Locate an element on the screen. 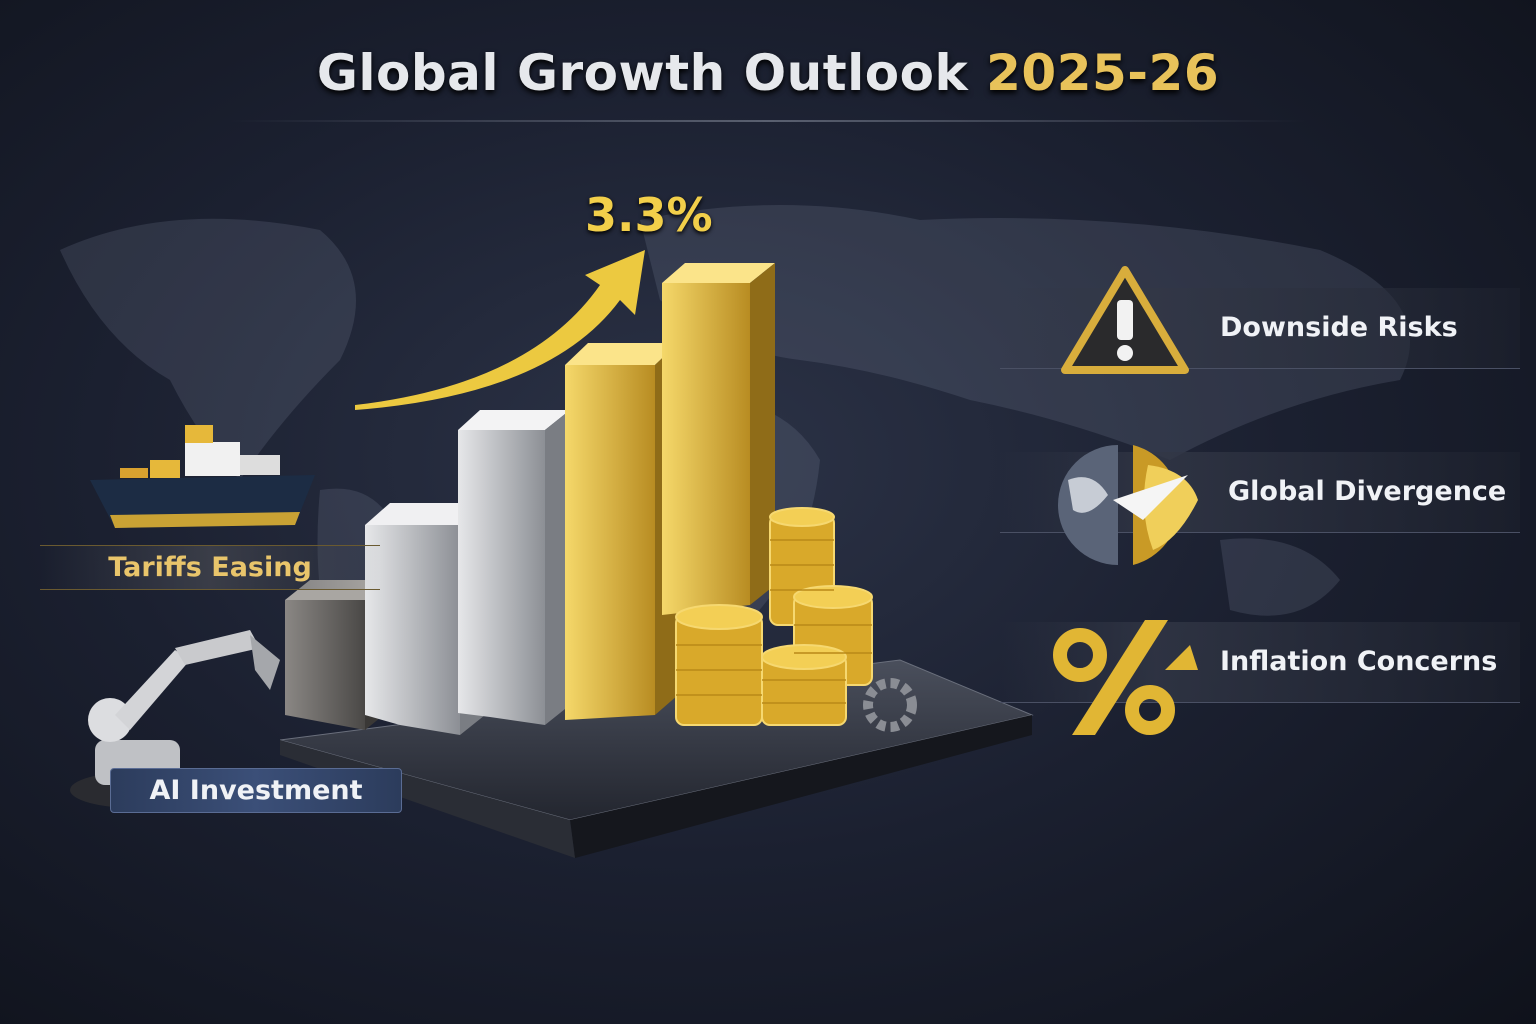 The height and width of the screenshot is (1024, 1536). tariffs-easing-label: Tariffs Easing is located at coordinates (210, 567).